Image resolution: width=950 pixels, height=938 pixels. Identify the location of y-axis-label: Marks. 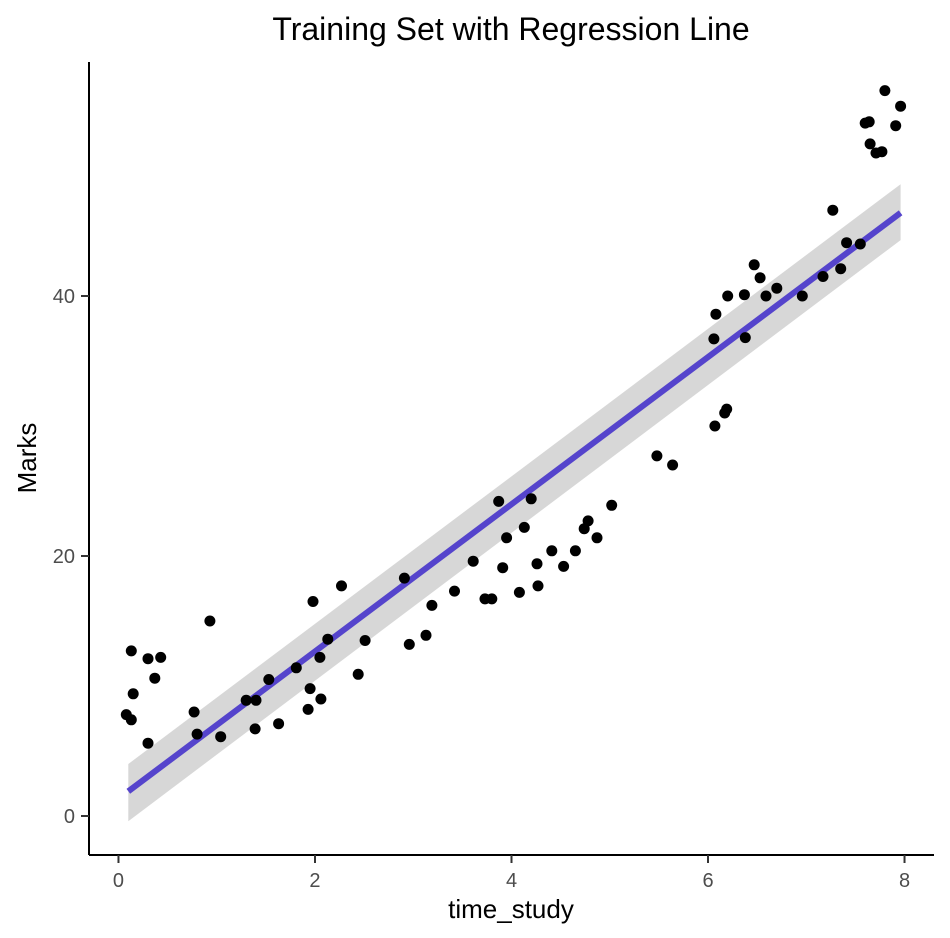
(27, 458).